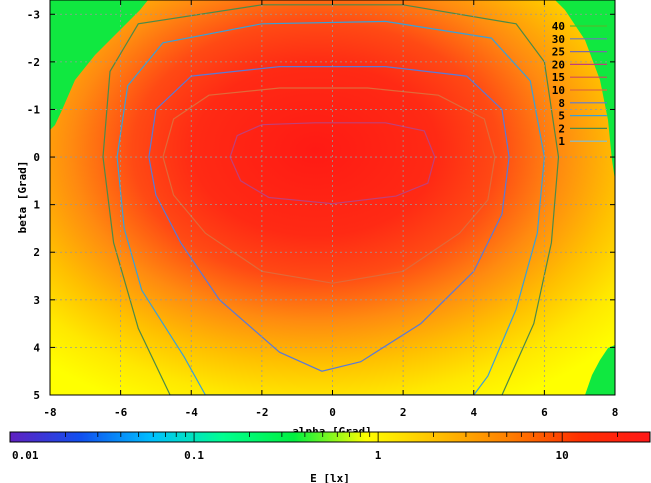  What do you see at coordinates (600, 370) in the screenshot?
I see `low-value-region-bottom-right` at bounding box center [600, 370].